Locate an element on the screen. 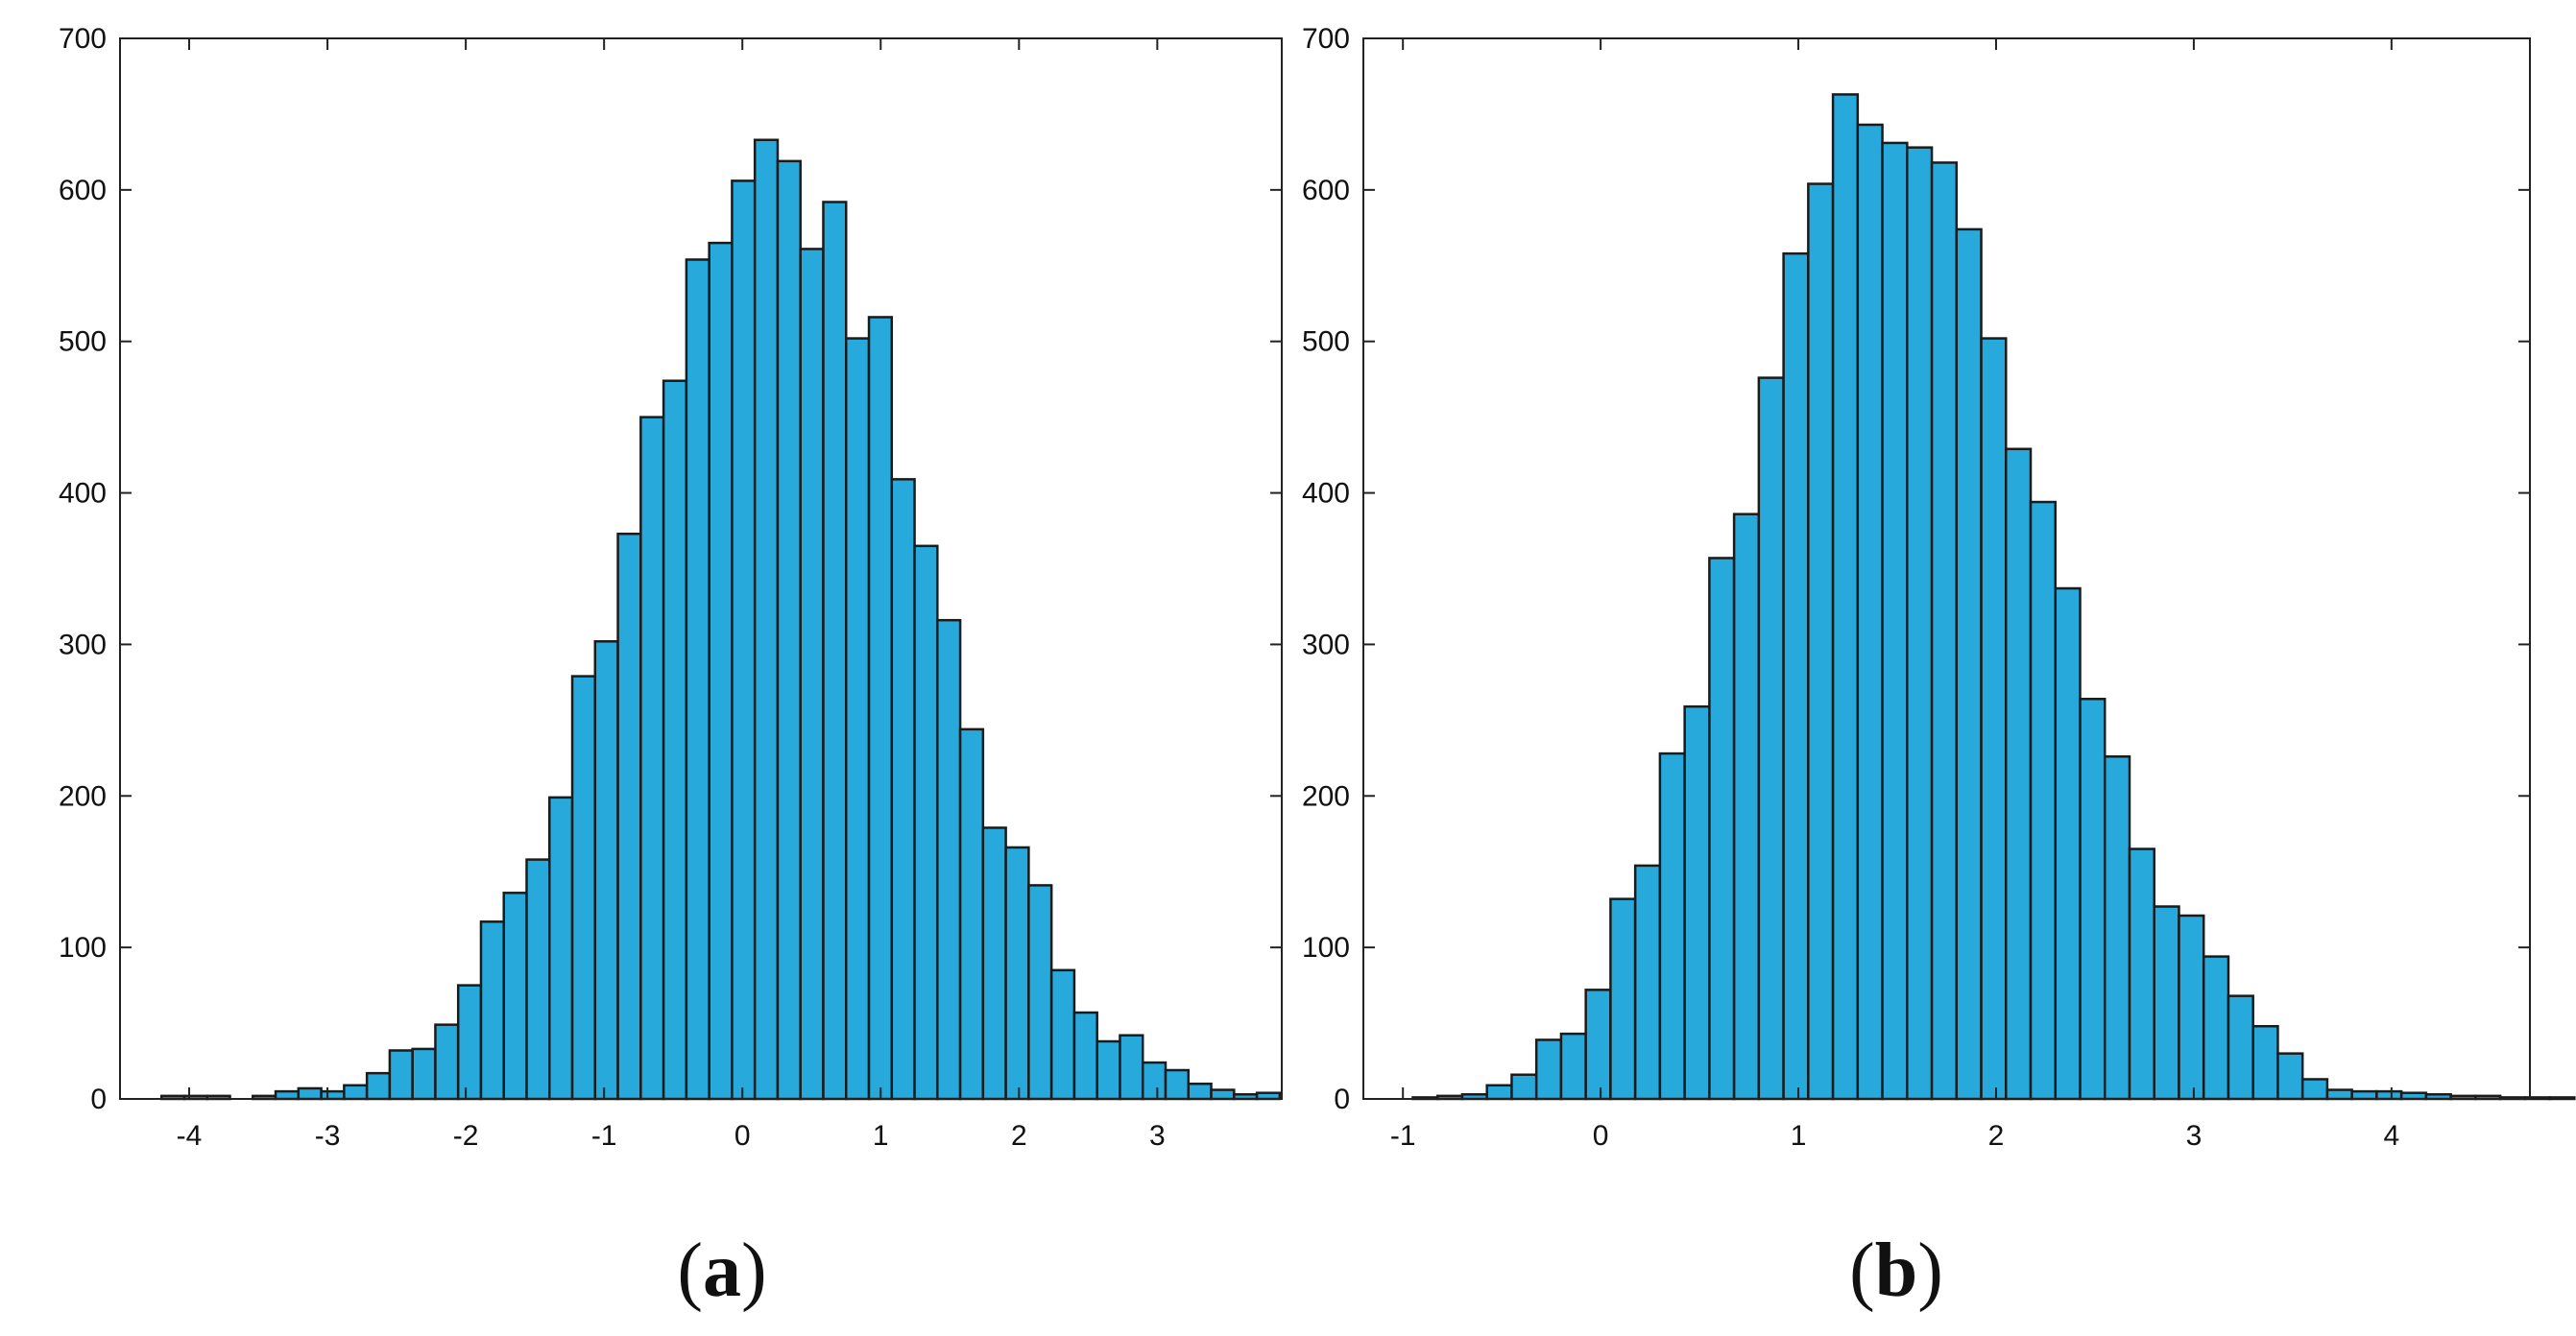 Image resolution: width=2576 pixels, height=1336 pixels. y-tick-label: 400 is located at coordinates (1326, 494).